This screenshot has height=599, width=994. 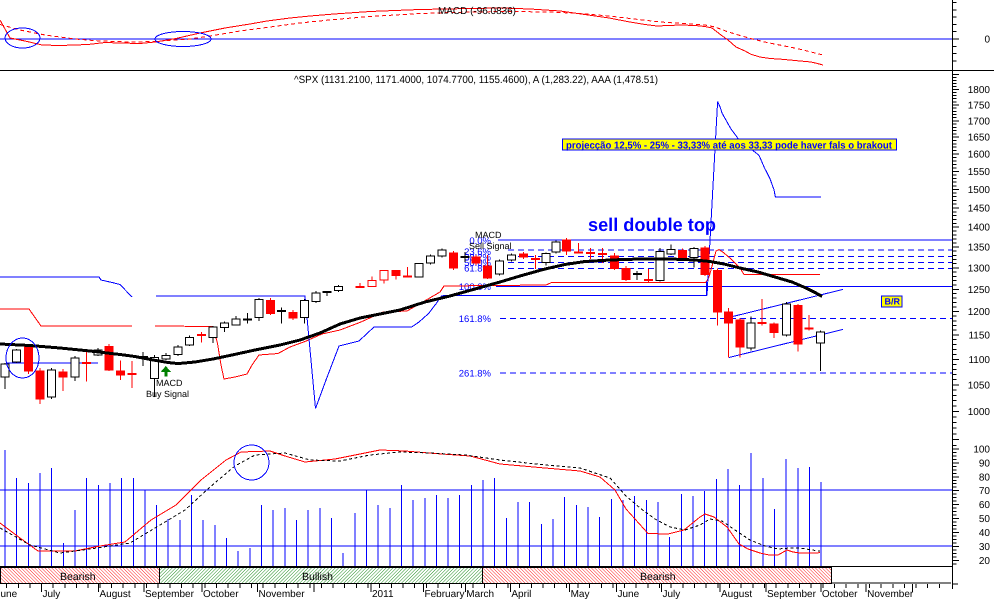 I want to click on svg-text: 261.8%, so click(x=475, y=374).